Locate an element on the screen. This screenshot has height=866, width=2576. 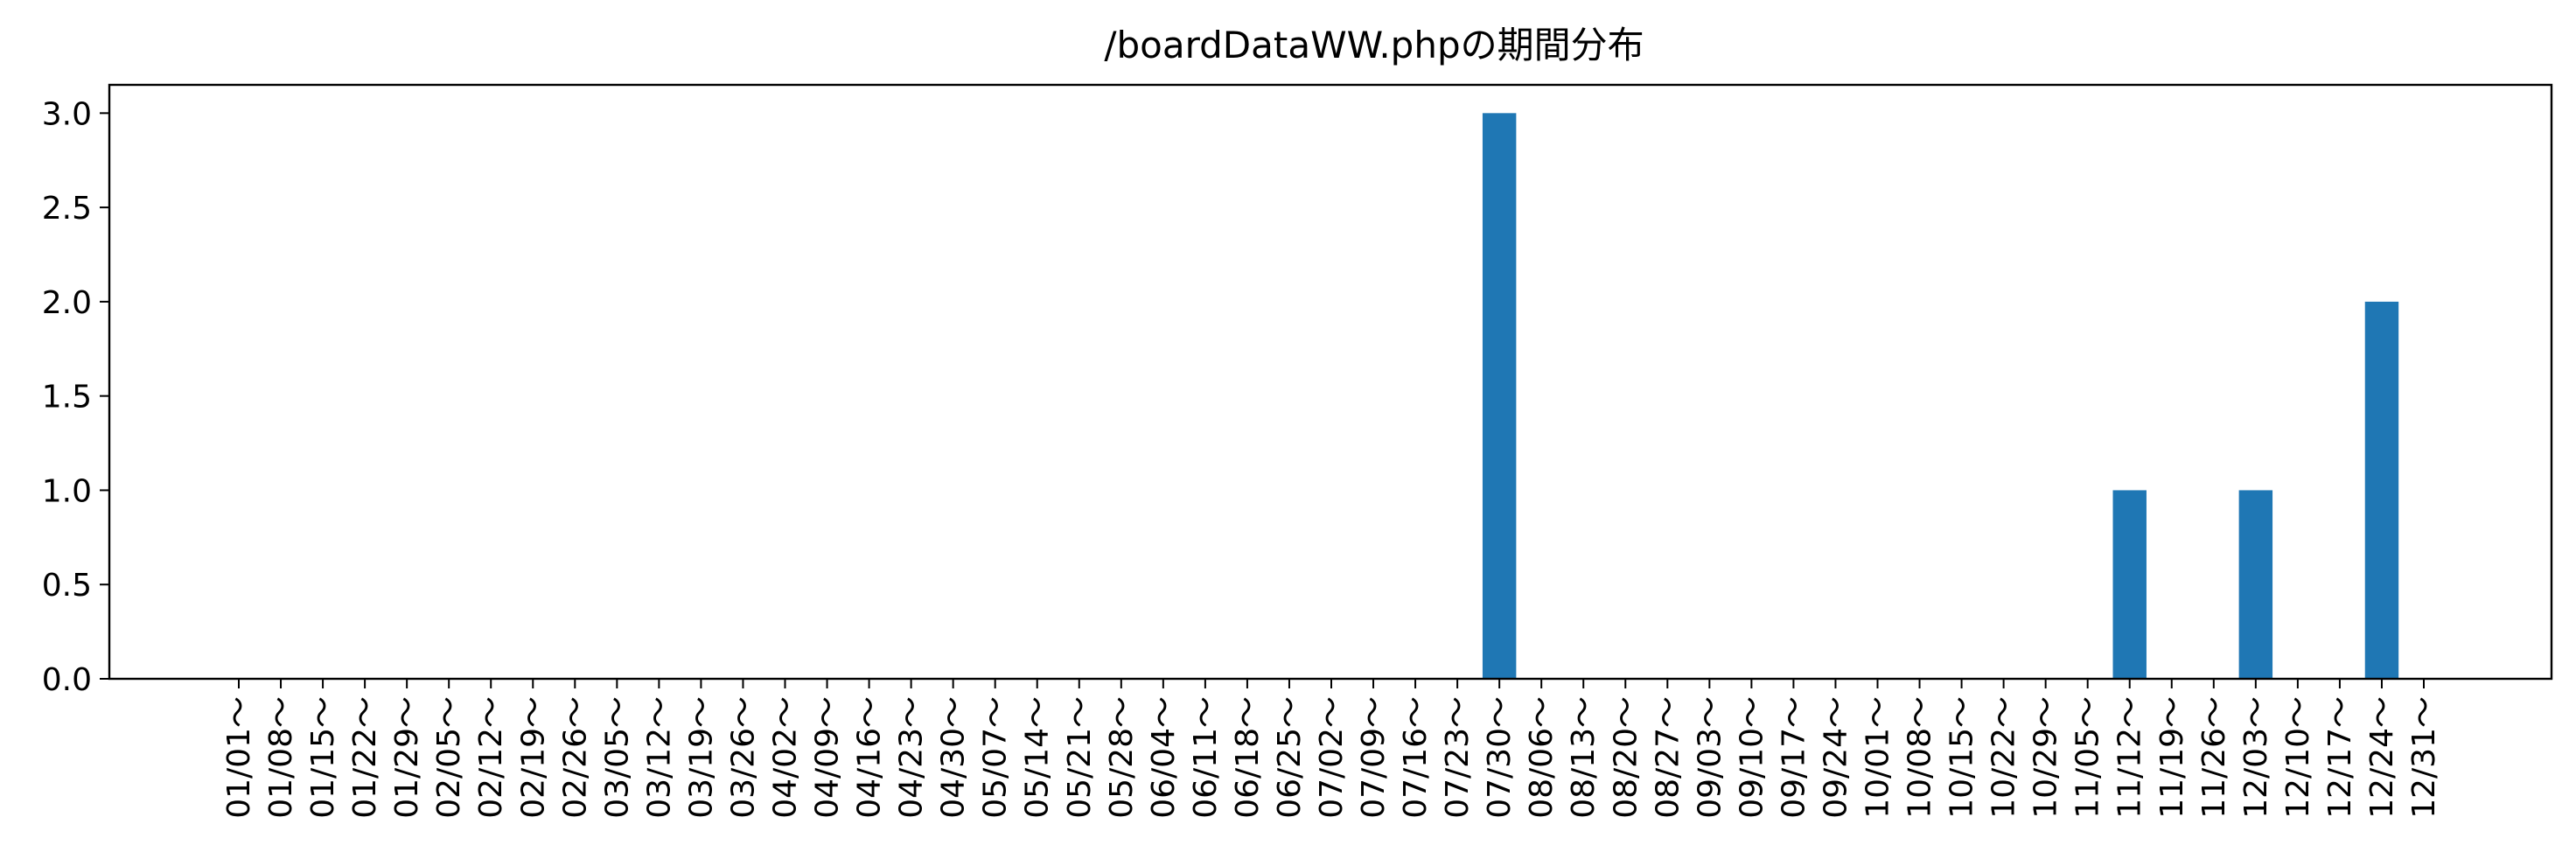
x-tick-label: 06/04～ is located at coordinates (1164, 757).